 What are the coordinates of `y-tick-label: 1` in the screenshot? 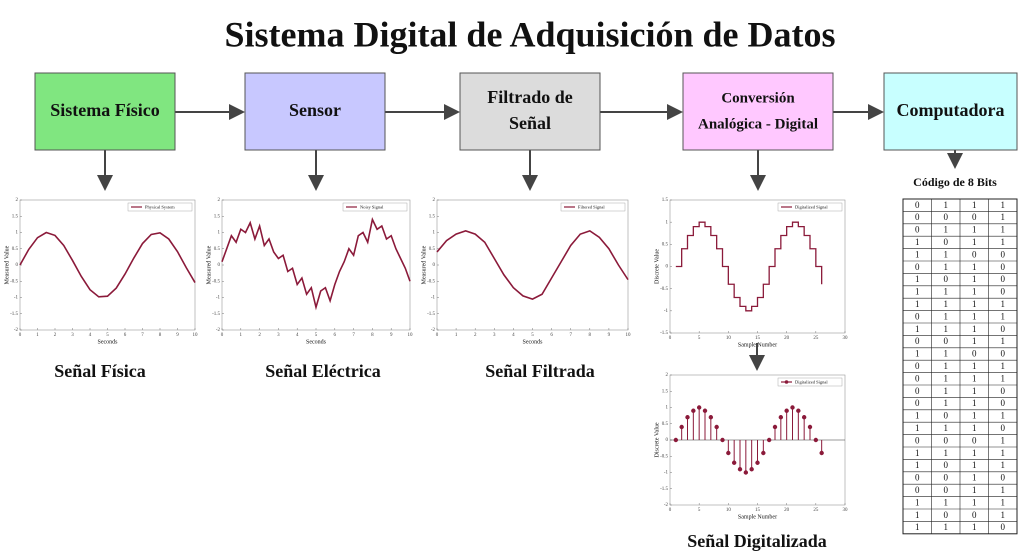 It's located at (667, 222).